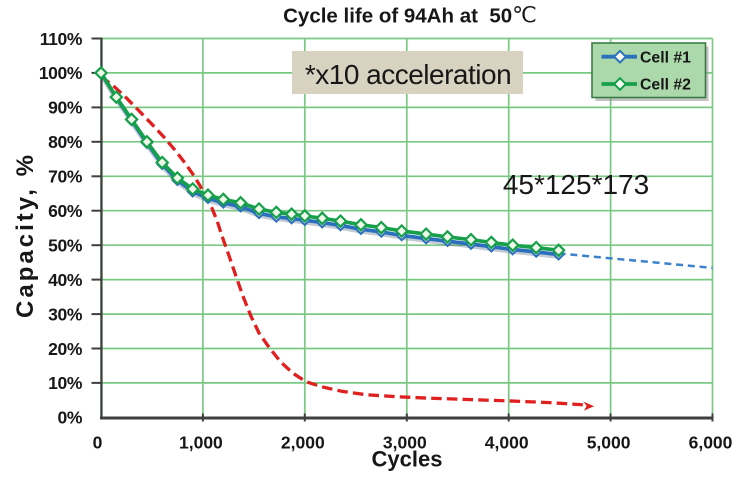  I want to click on svg-text: Capacity, %, so click(25, 235).